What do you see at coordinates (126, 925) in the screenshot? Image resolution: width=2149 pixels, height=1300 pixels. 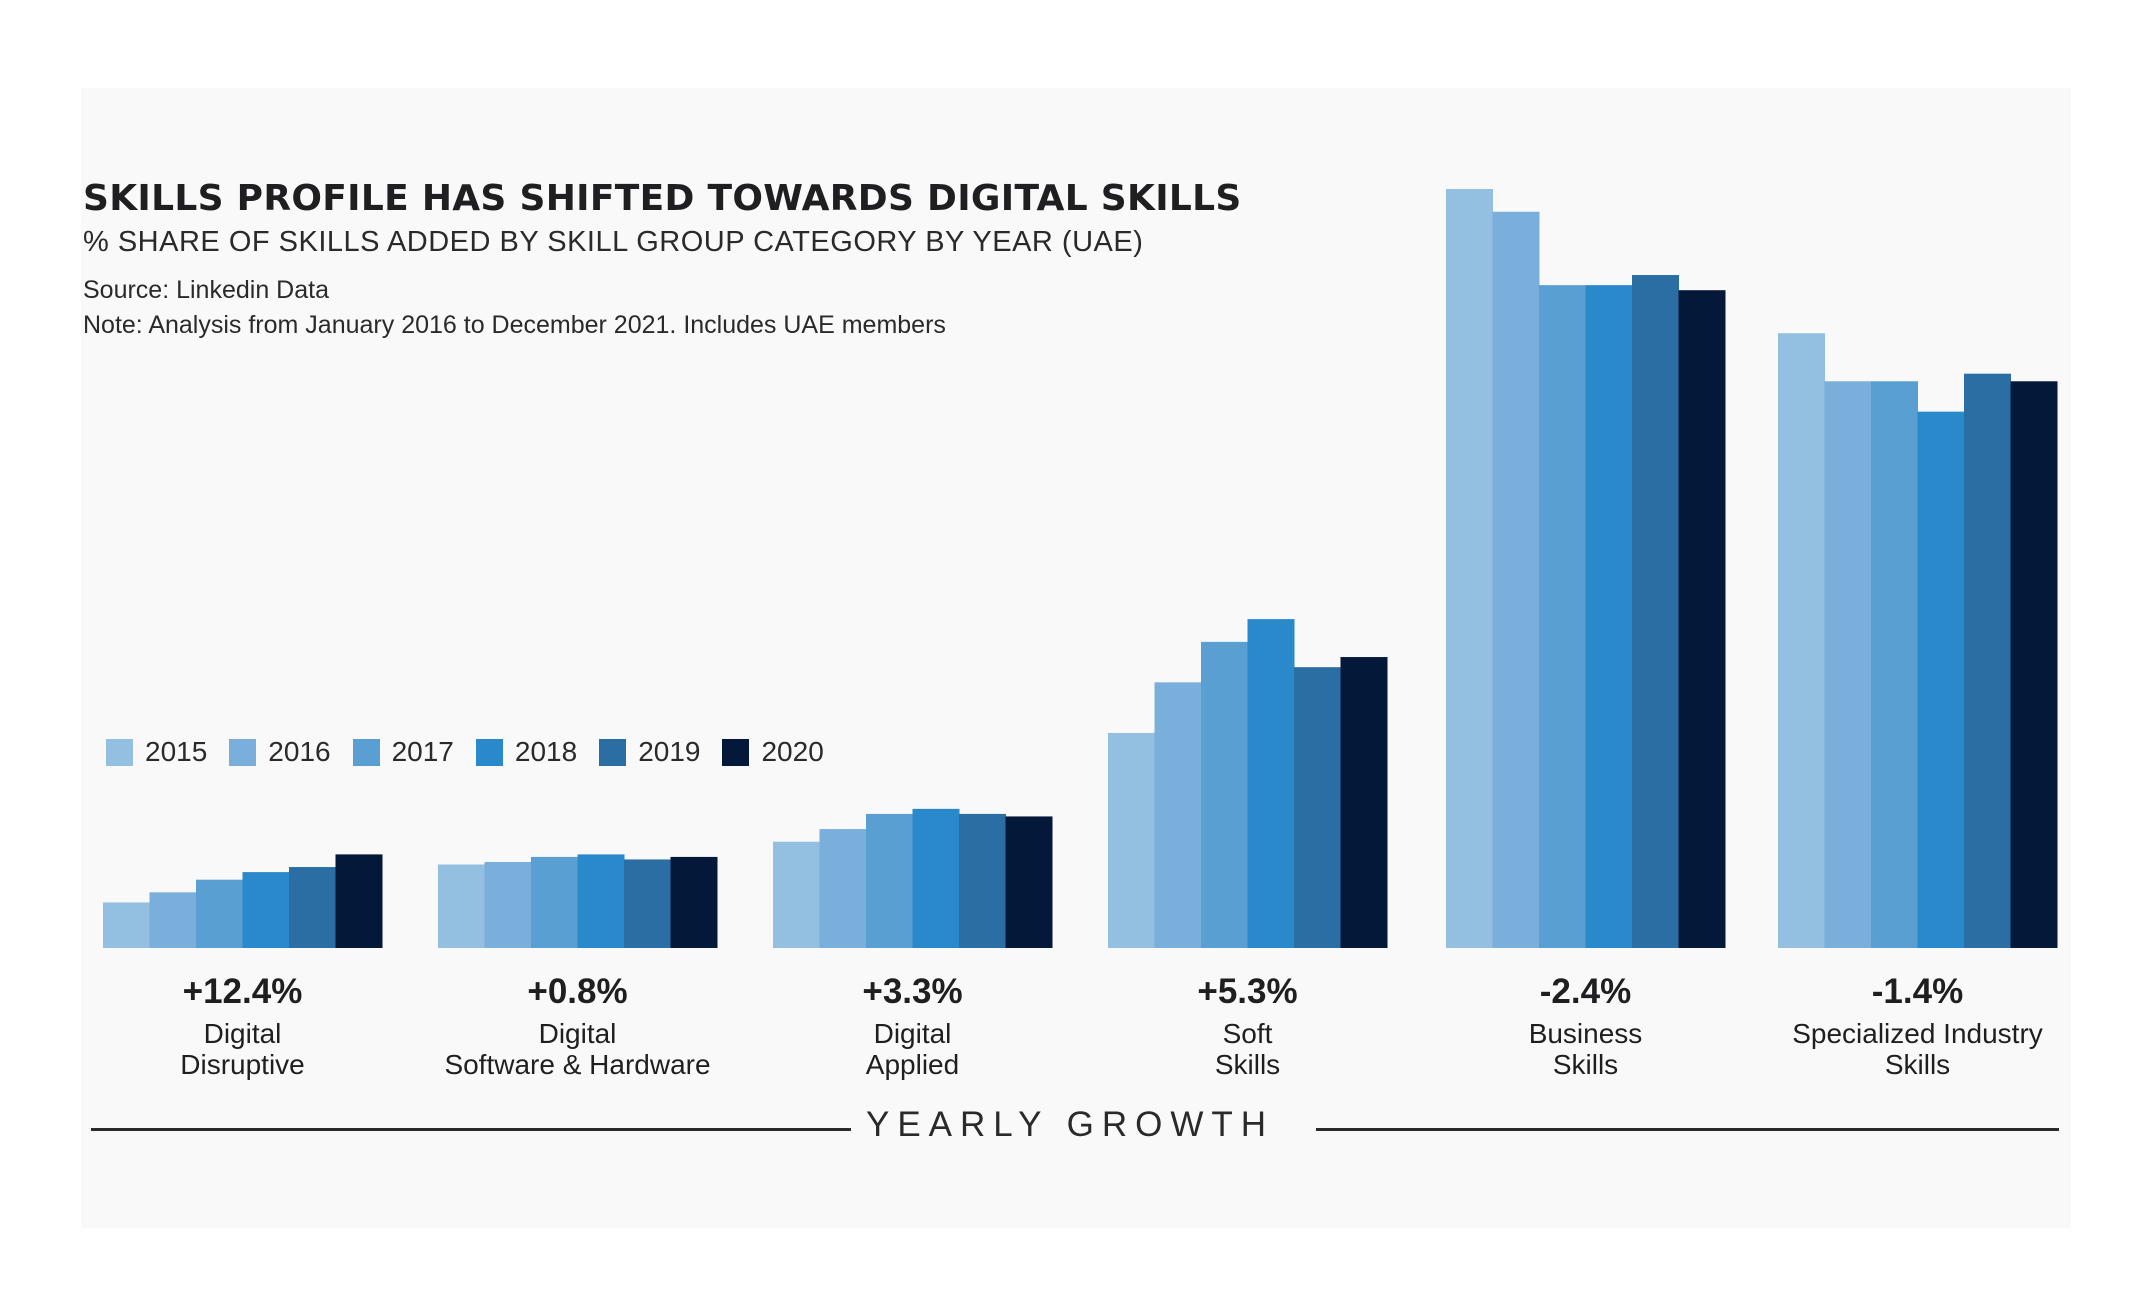 I see `bar-2015-cat0` at bounding box center [126, 925].